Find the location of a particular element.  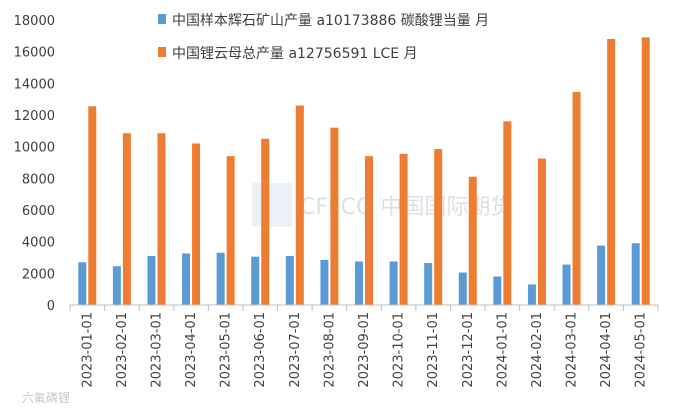

y-tick-label: 10000 is located at coordinates (34, 148).